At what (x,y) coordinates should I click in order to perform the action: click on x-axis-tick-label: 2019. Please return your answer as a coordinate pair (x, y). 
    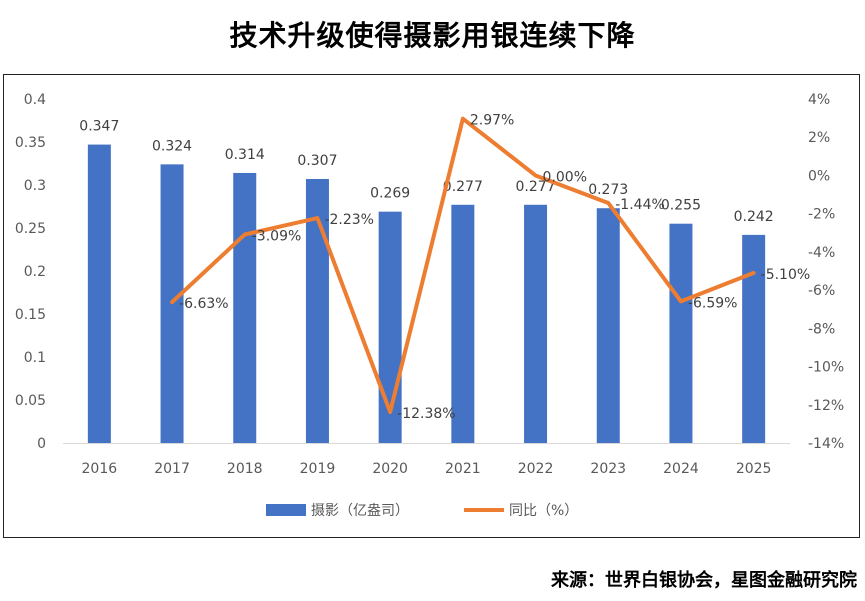
    Looking at the image, I should click on (318, 469).